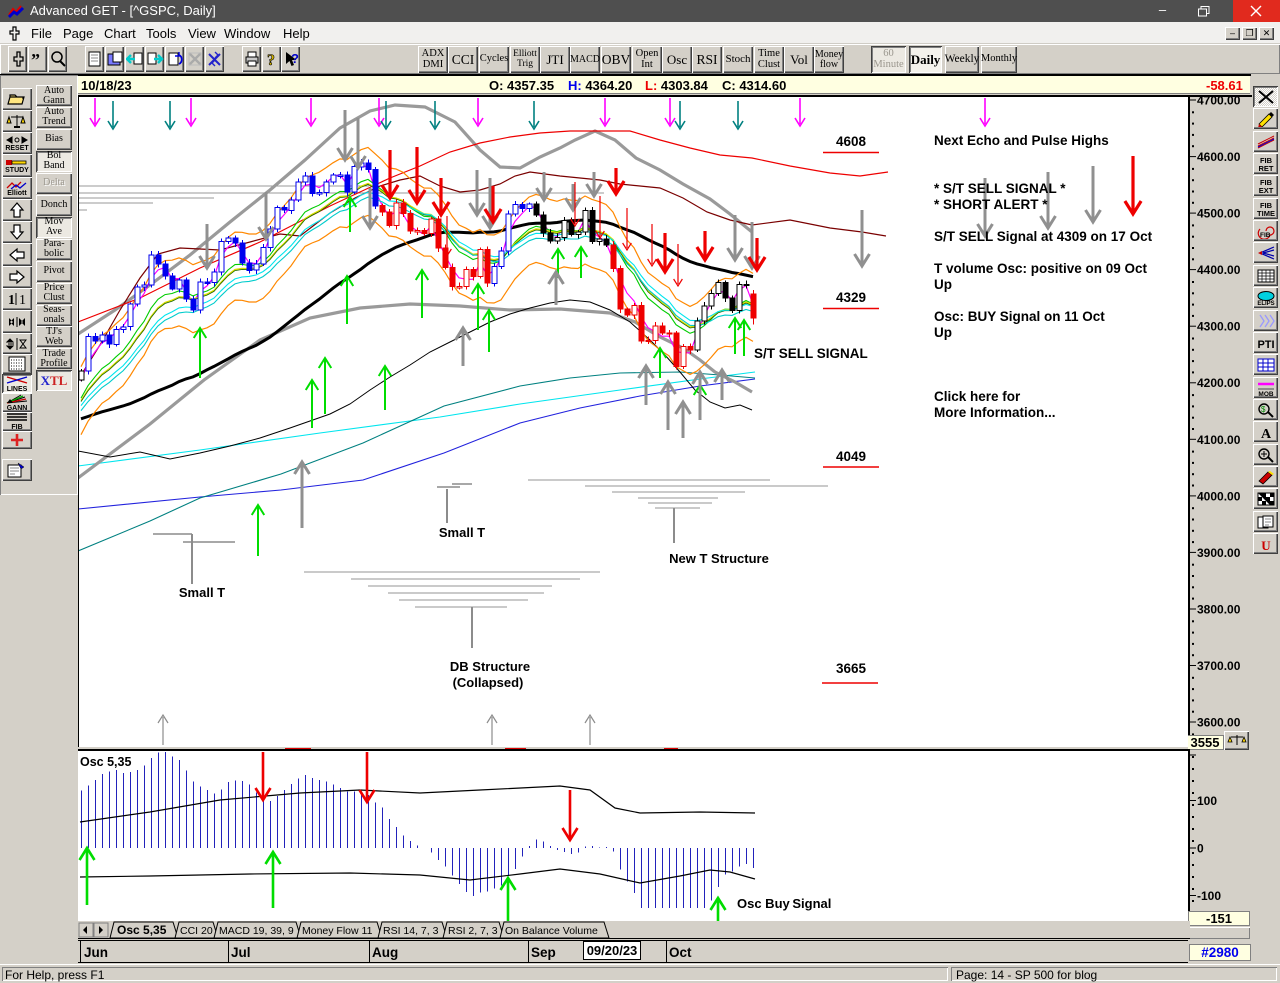 The width and height of the screenshot is (1280, 983). Describe the element at coordinates (256, 931) in the screenshot. I see `svg-text: MACD 19, 39, 9` at that location.